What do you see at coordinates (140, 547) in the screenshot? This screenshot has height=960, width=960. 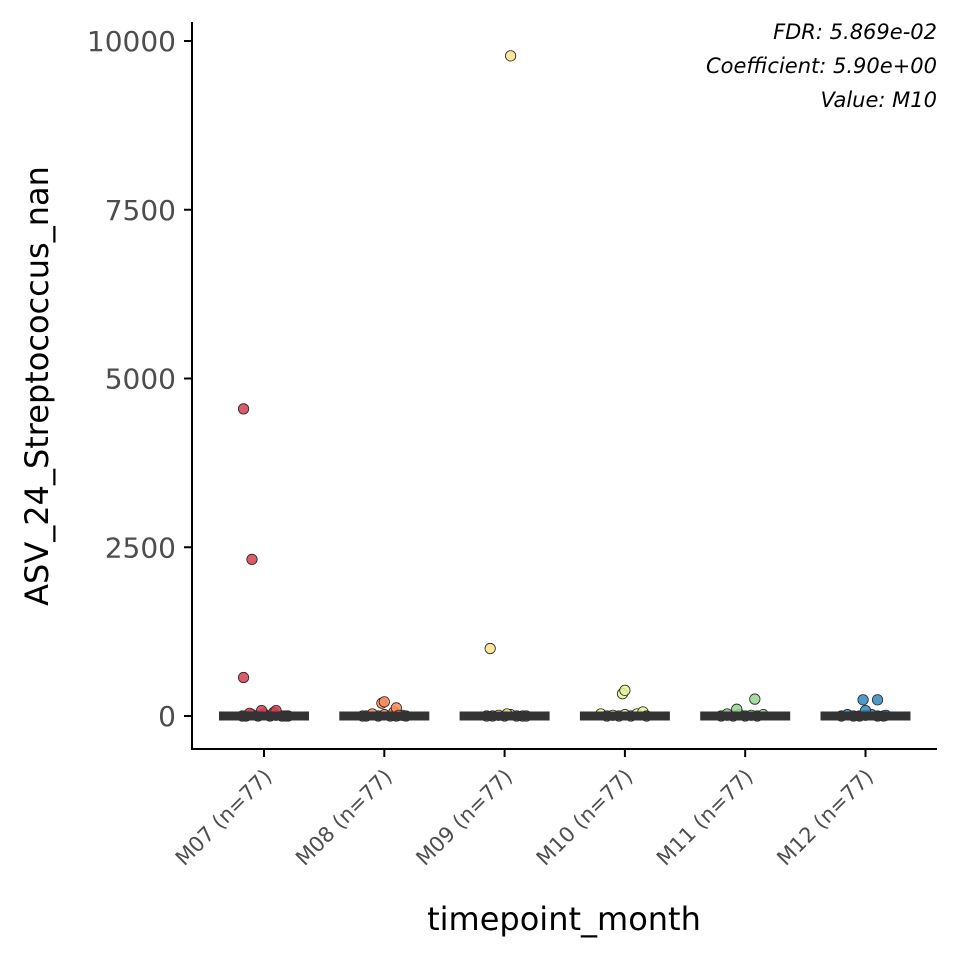 I see `y-tick-label: 2500` at bounding box center [140, 547].